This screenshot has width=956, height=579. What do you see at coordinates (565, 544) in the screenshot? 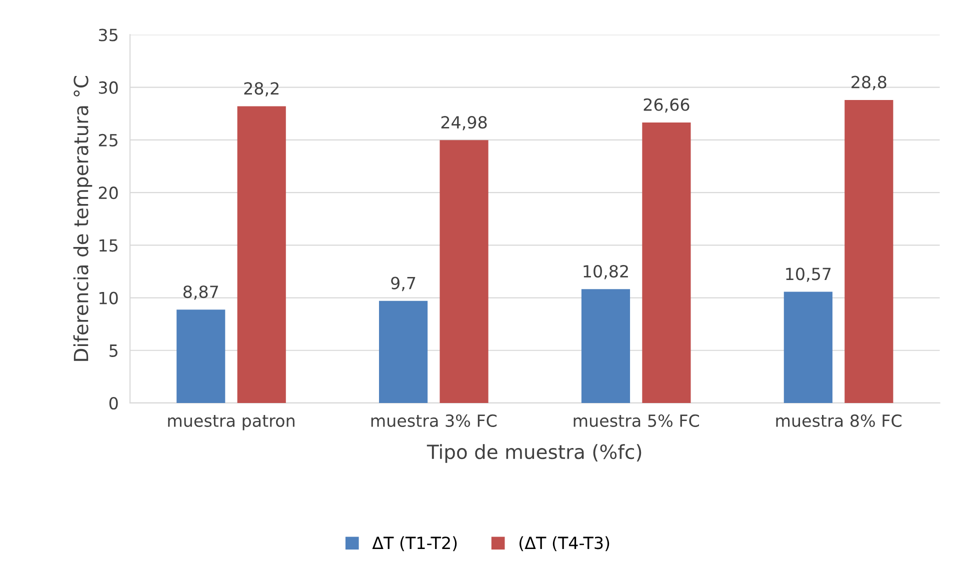
I see `legend-label: (ΔT (T4-T3)` at bounding box center [565, 544].